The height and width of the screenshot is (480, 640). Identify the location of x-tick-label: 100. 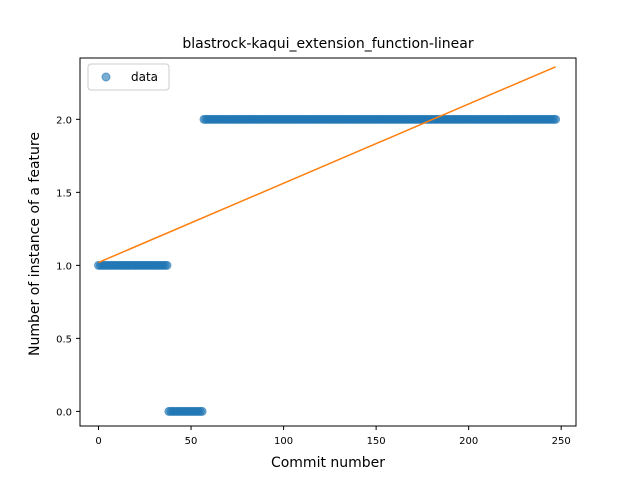
(283, 441).